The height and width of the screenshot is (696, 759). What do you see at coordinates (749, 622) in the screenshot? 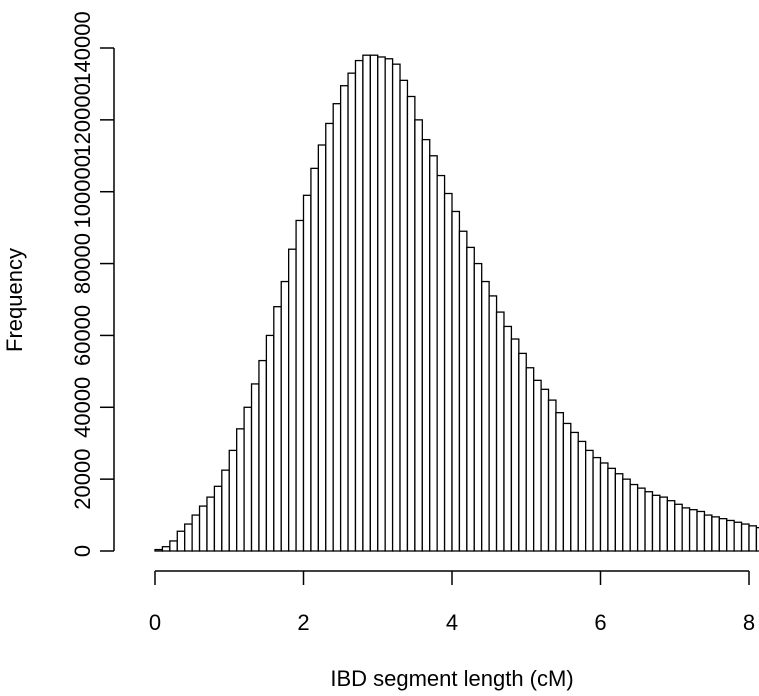
I see `x-tick-label: 8` at bounding box center [749, 622].